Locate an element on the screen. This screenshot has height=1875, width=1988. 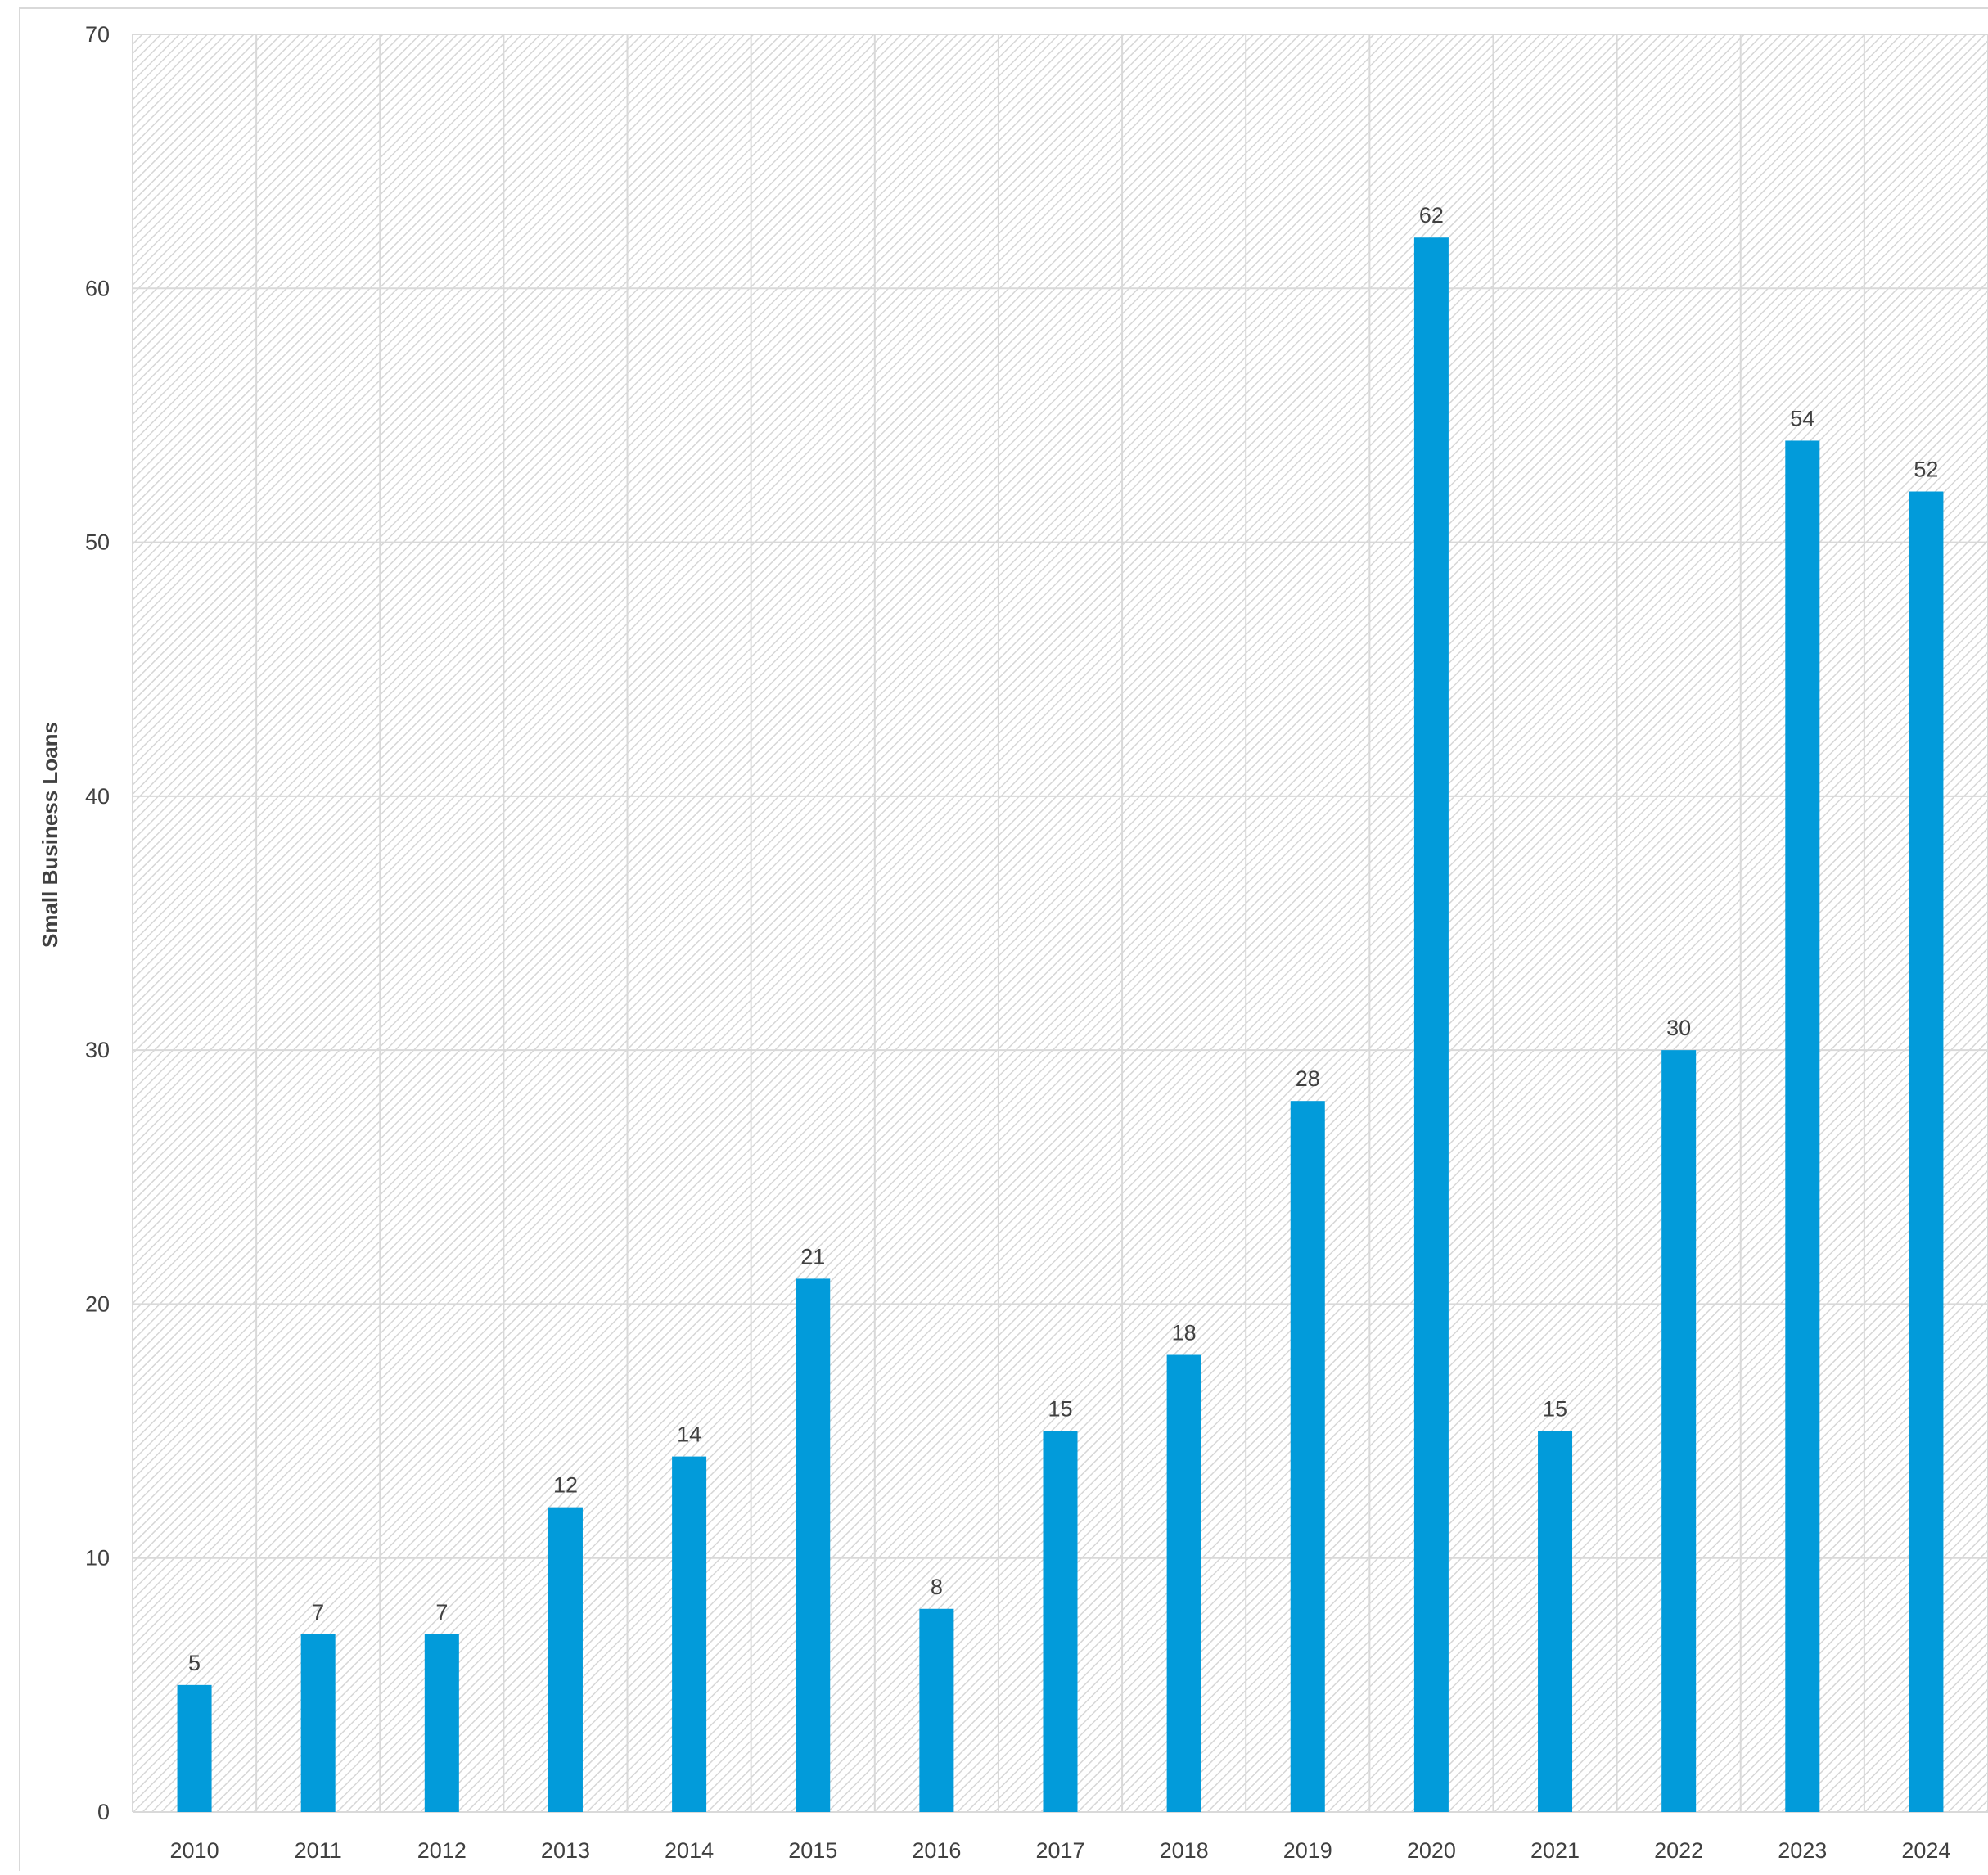
bar-2022 is located at coordinates (1679, 1431).